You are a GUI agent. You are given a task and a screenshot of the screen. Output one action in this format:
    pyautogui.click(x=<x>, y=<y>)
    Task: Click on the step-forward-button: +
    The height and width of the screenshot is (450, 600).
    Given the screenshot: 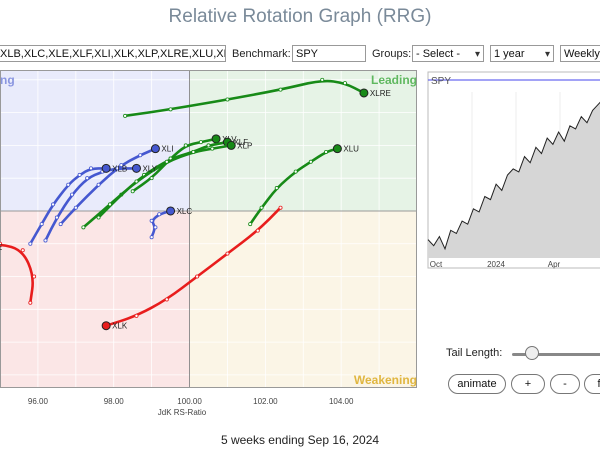 What is the action you would take?
    pyautogui.click(x=528, y=384)
    